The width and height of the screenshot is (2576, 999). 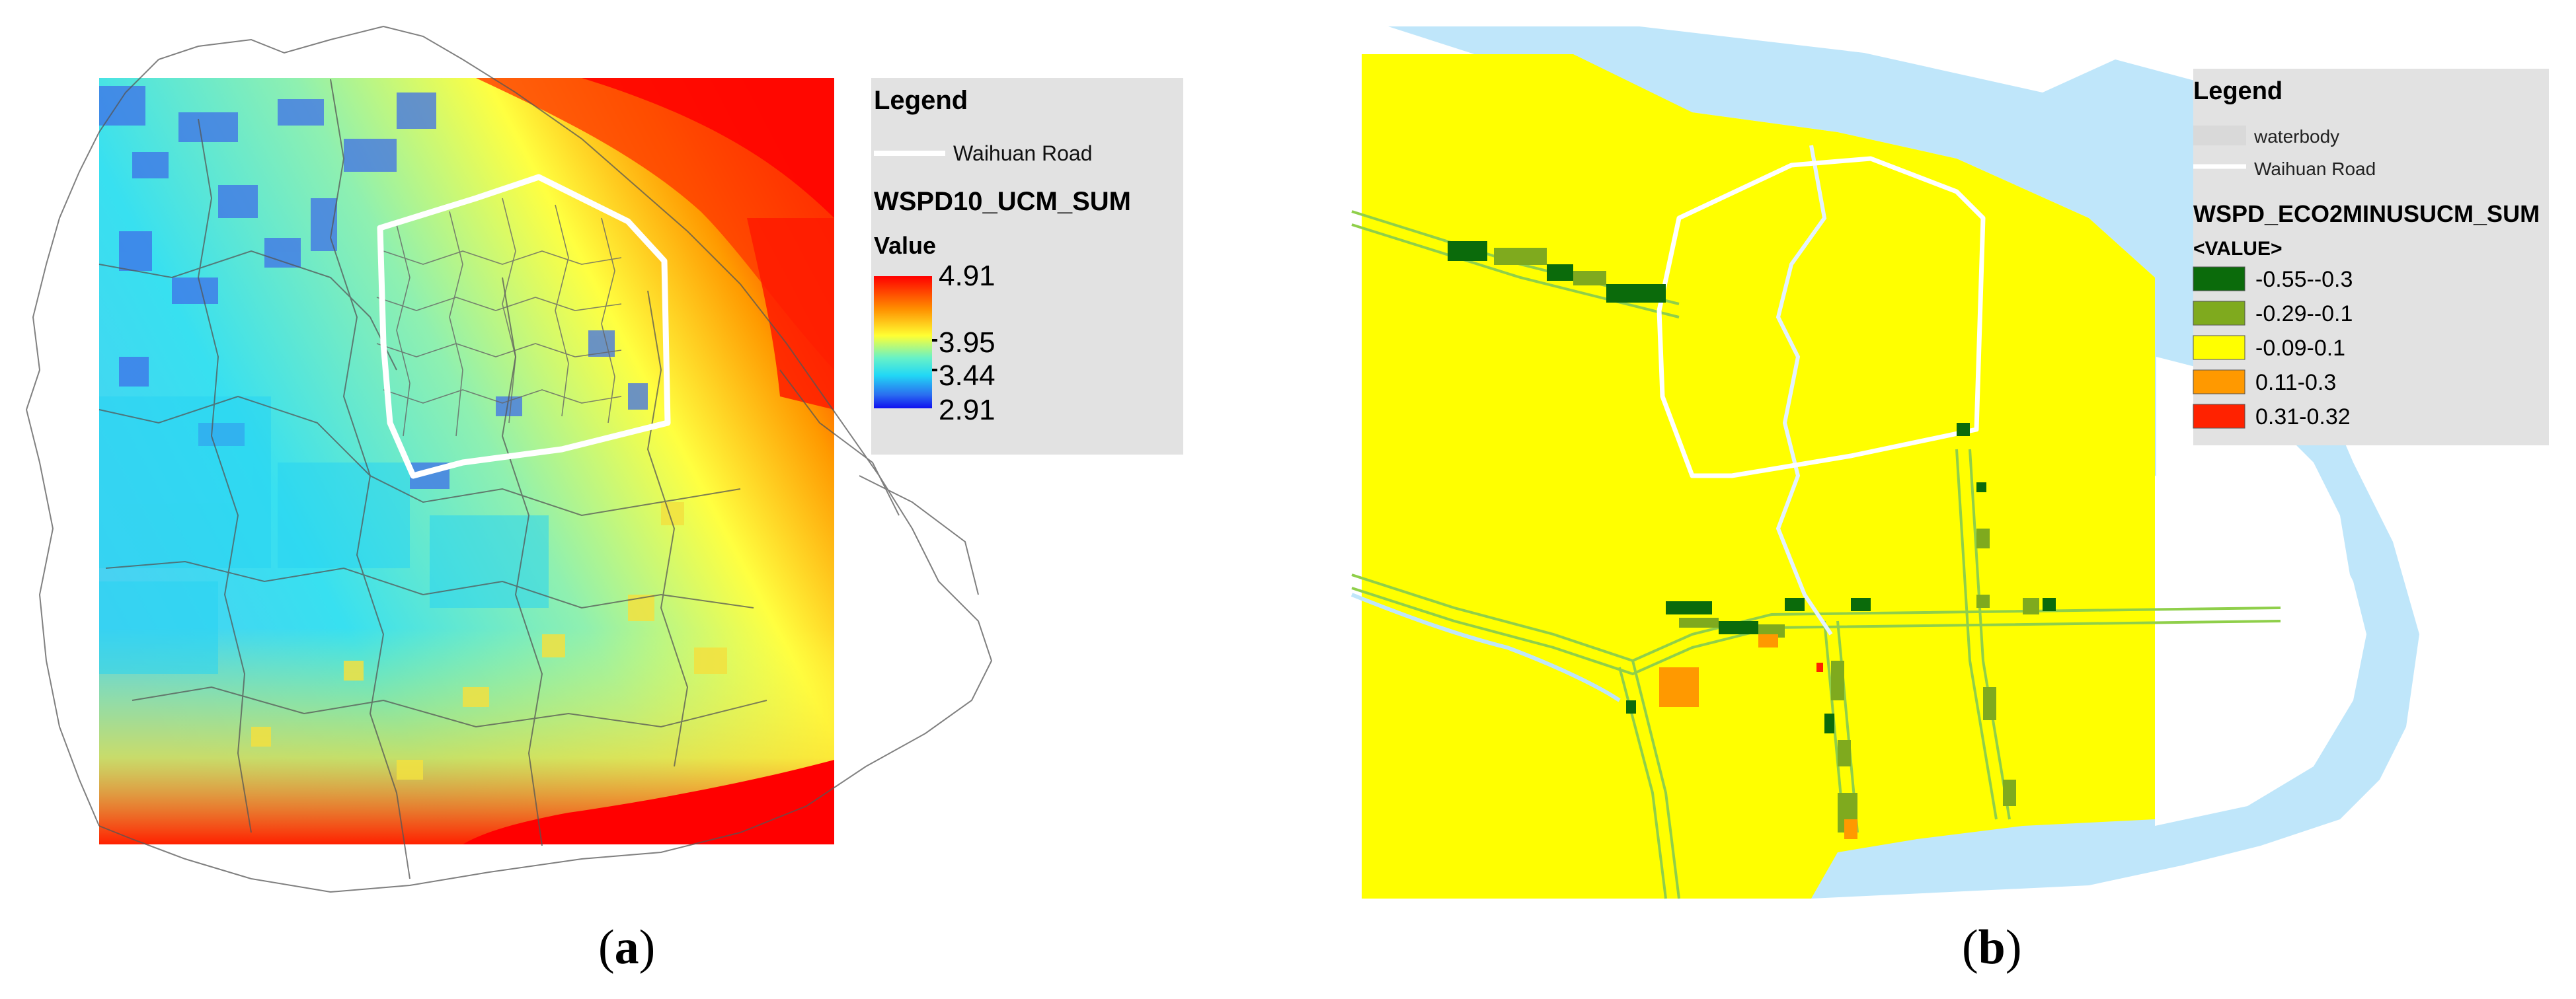 What do you see at coordinates (967, 276) in the screenshot?
I see `legend-a-tick-label: 4.91` at bounding box center [967, 276].